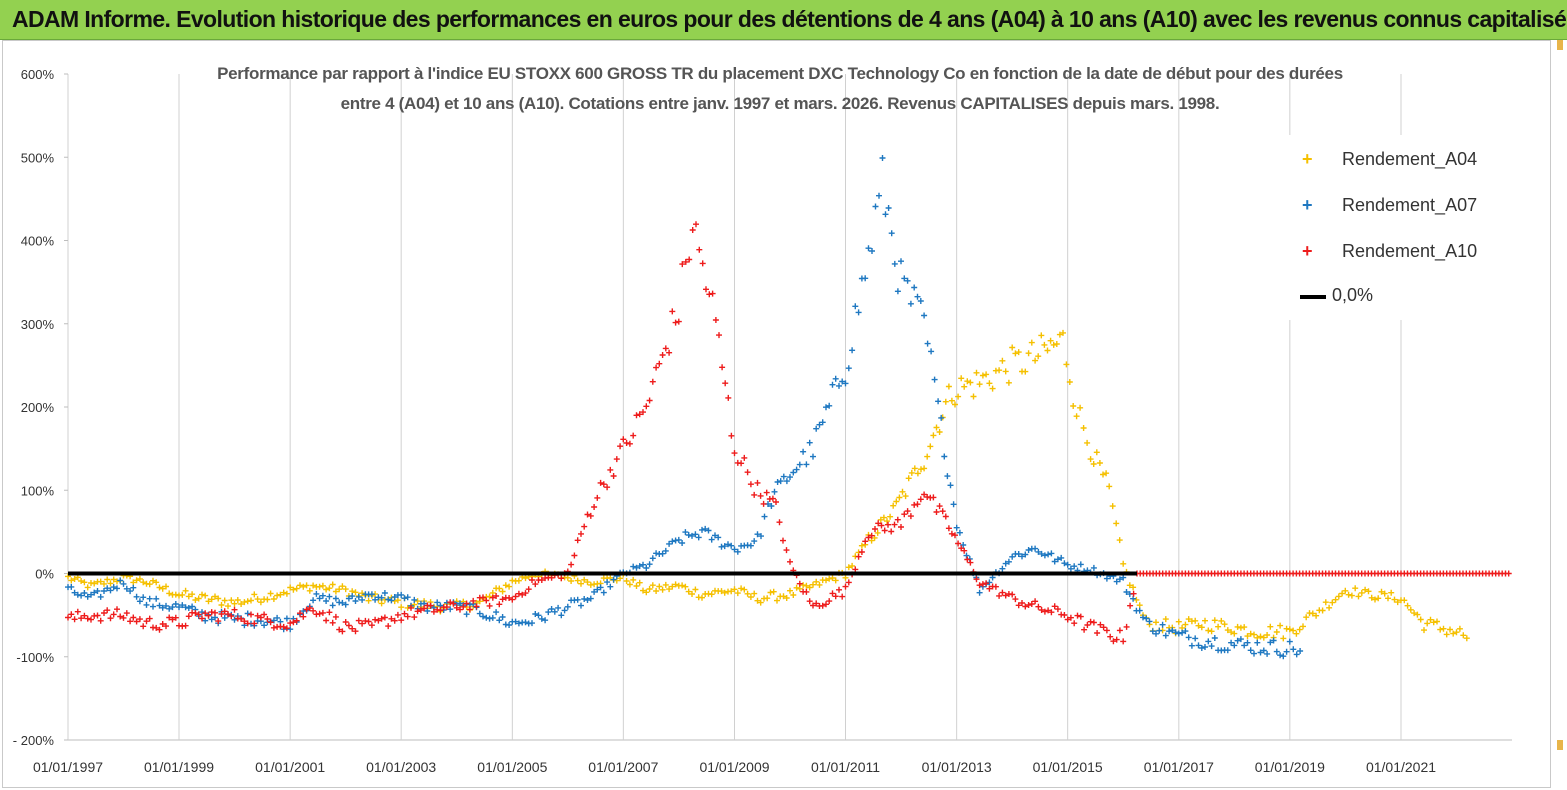 This screenshot has height=790, width=1567. Describe the element at coordinates (1313, 297) in the screenshot. I see `legend-line-zero` at that location.